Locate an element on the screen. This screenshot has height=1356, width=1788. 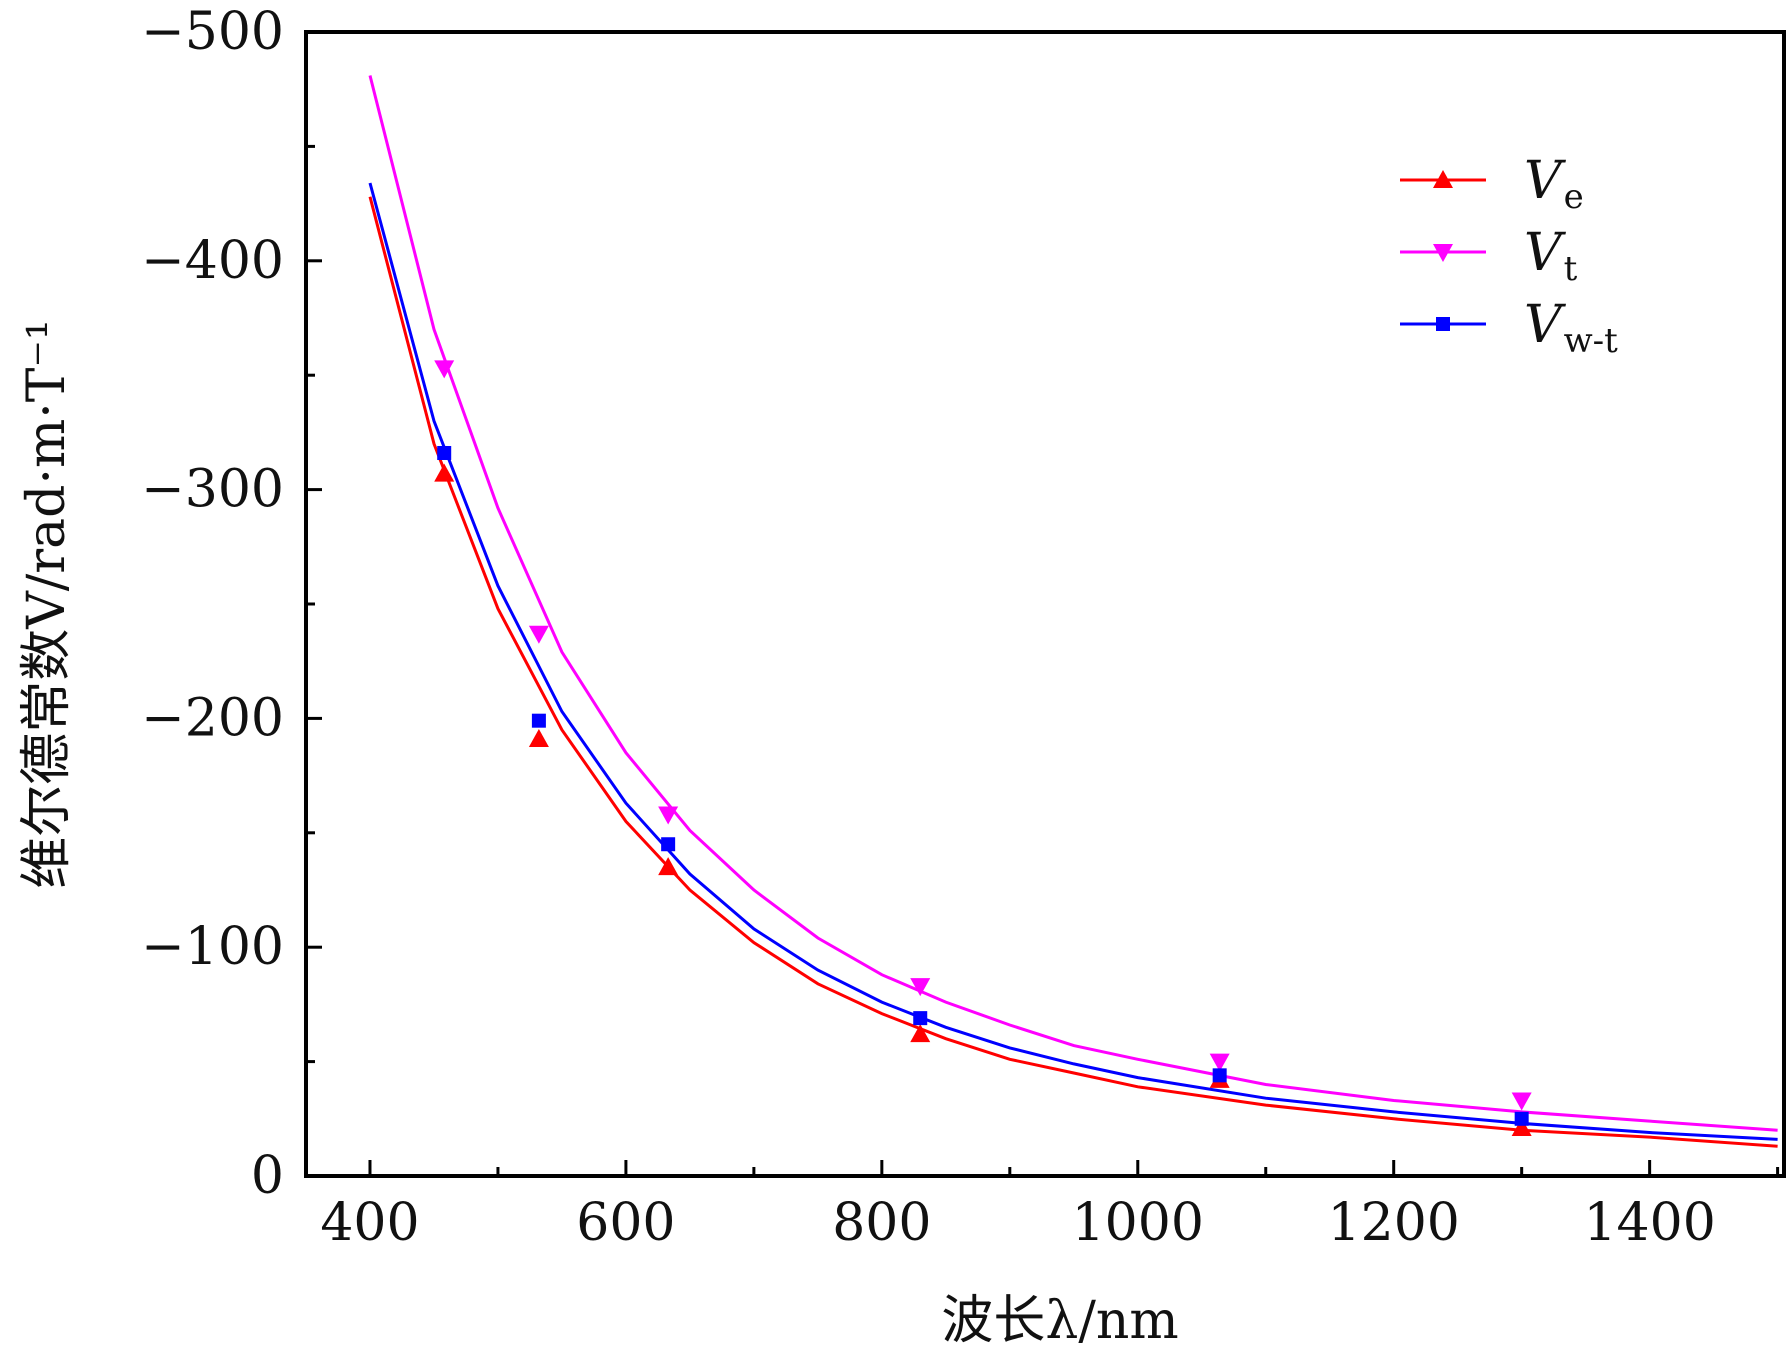
y-tick-label: −100 is located at coordinates (212, 947).